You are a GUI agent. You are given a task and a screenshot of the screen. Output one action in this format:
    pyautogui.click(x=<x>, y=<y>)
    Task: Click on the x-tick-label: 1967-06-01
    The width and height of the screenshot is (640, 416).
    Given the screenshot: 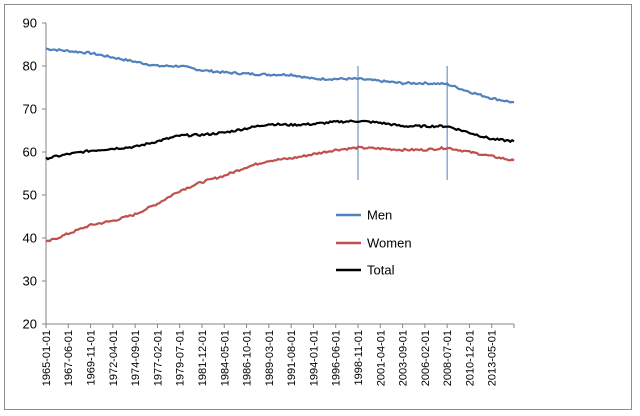 What is the action you would take?
    pyautogui.click(x=69, y=358)
    